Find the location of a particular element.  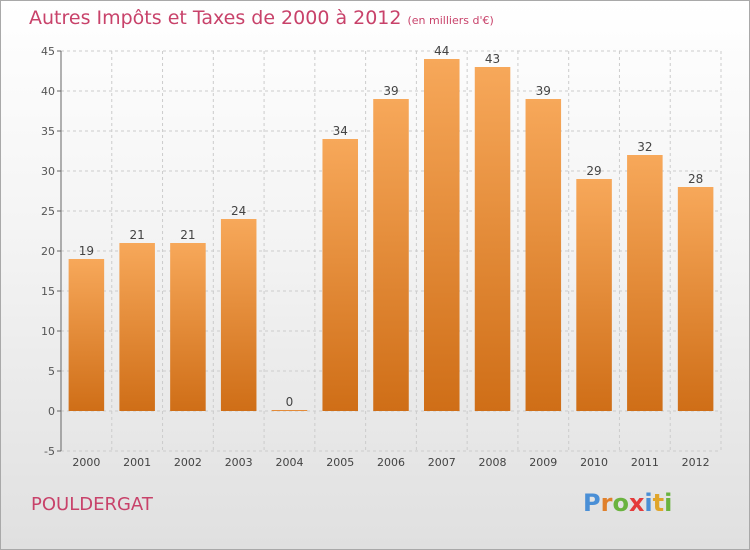

data-label: 0 is located at coordinates (290, 402).